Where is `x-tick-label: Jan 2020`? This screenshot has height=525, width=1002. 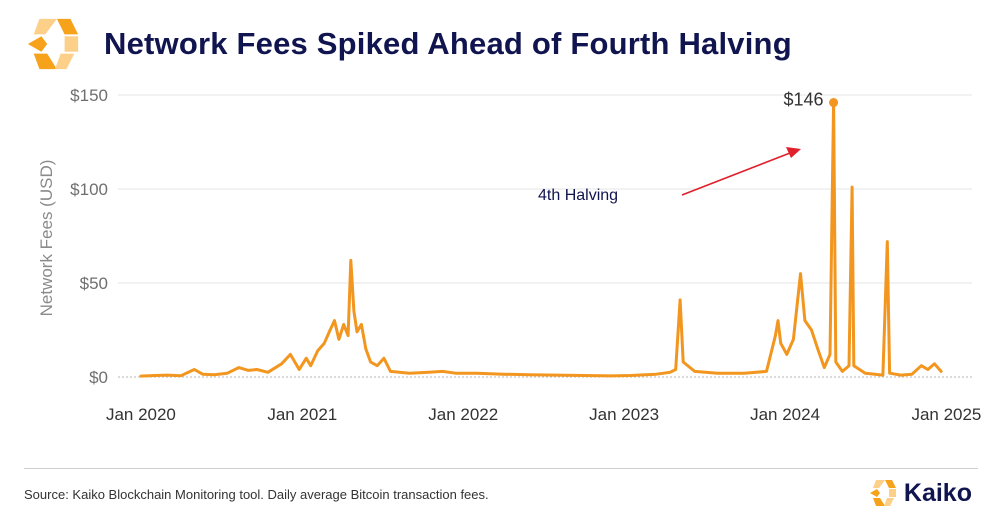 x-tick-label: Jan 2020 is located at coordinates (141, 414).